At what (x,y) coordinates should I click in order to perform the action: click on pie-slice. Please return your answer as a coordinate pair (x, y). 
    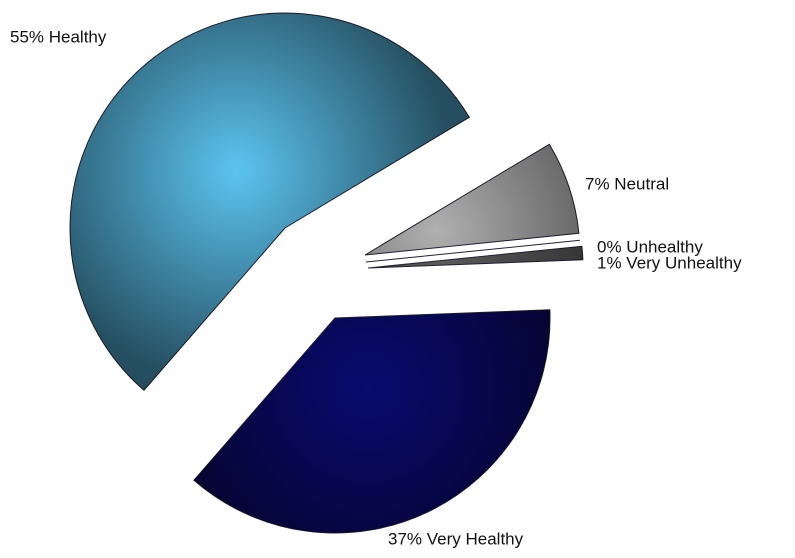
    Looking at the image, I should click on (472, 251).